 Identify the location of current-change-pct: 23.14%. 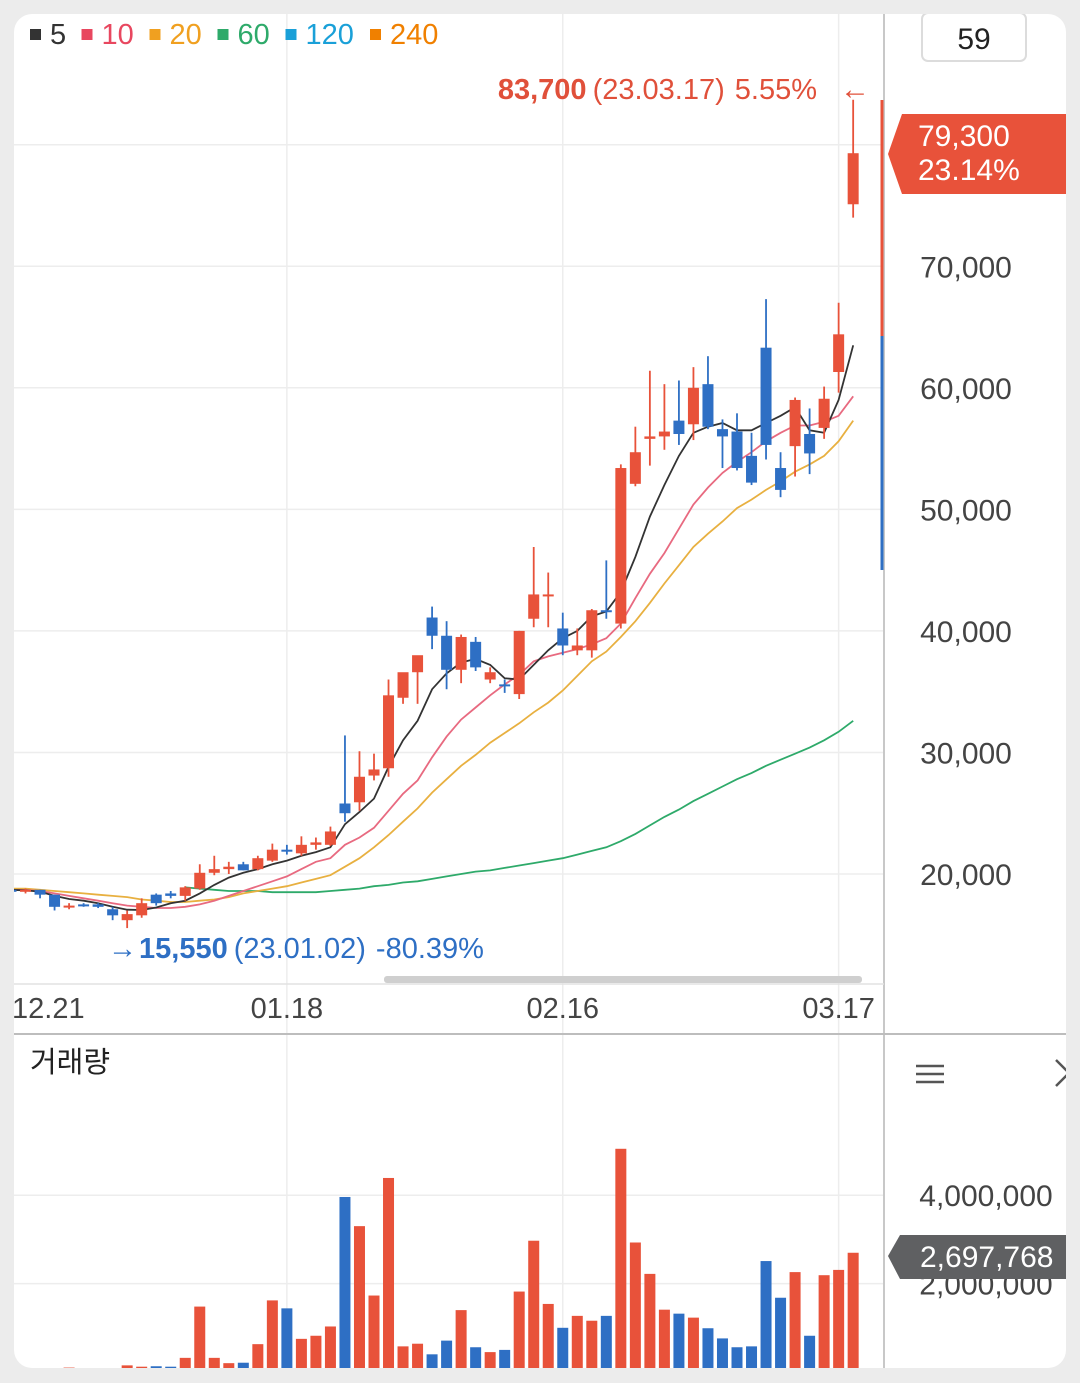
(969, 170).